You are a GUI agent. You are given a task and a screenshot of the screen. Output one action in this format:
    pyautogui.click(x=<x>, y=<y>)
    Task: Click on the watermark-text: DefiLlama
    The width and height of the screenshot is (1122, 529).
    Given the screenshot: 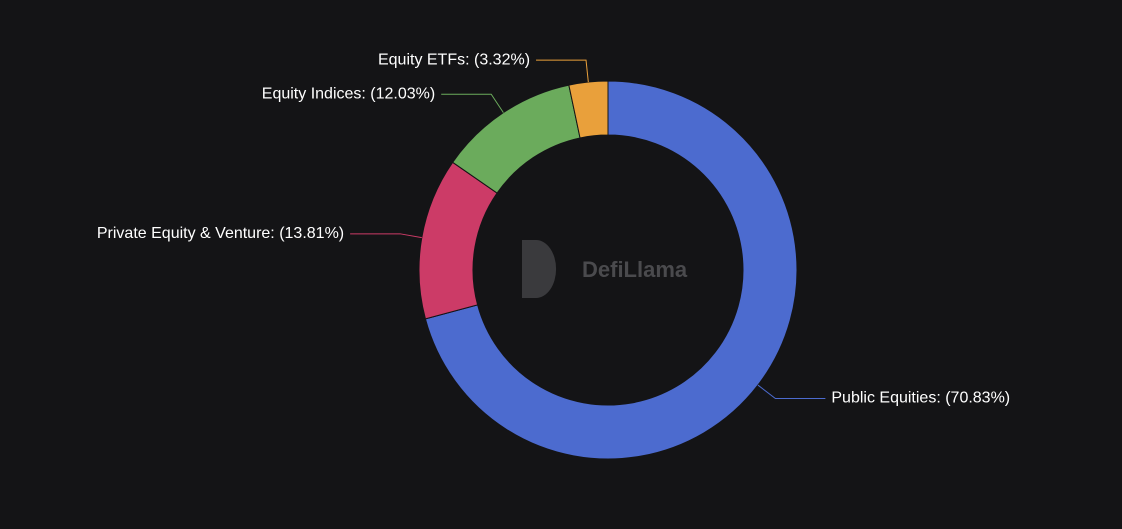 What is the action you would take?
    pyautogui.click(x=635, y=269)
    